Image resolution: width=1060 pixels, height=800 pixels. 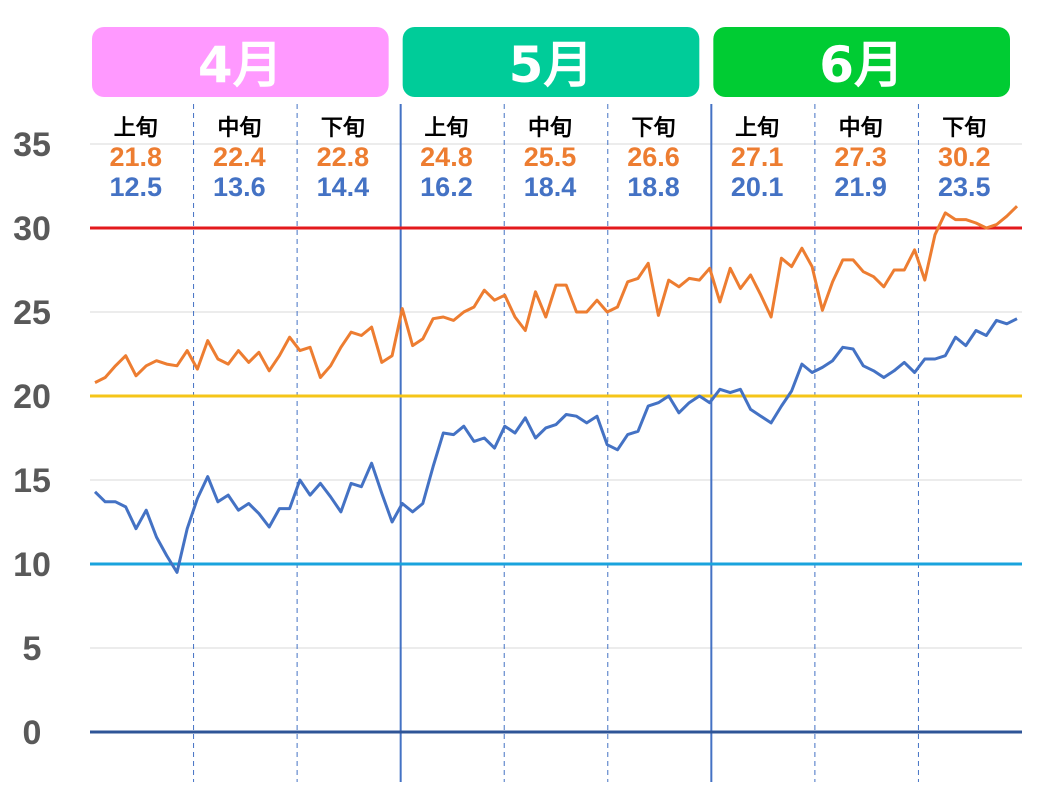 What do you see at coordinates (343, 157) in the screenshot?
I see `period-high-average: 22.8` at bounding box center [343, 157].